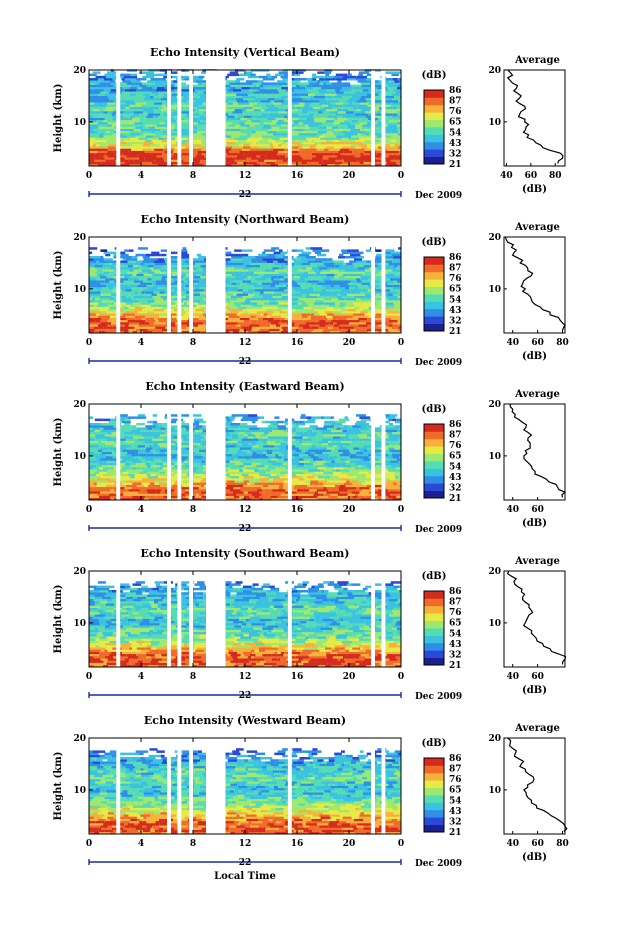 The height and width of the screenshot is (929, 617). I want to click on panel-title: Echo Intensity (Eastward Beam), so click(244, 386).